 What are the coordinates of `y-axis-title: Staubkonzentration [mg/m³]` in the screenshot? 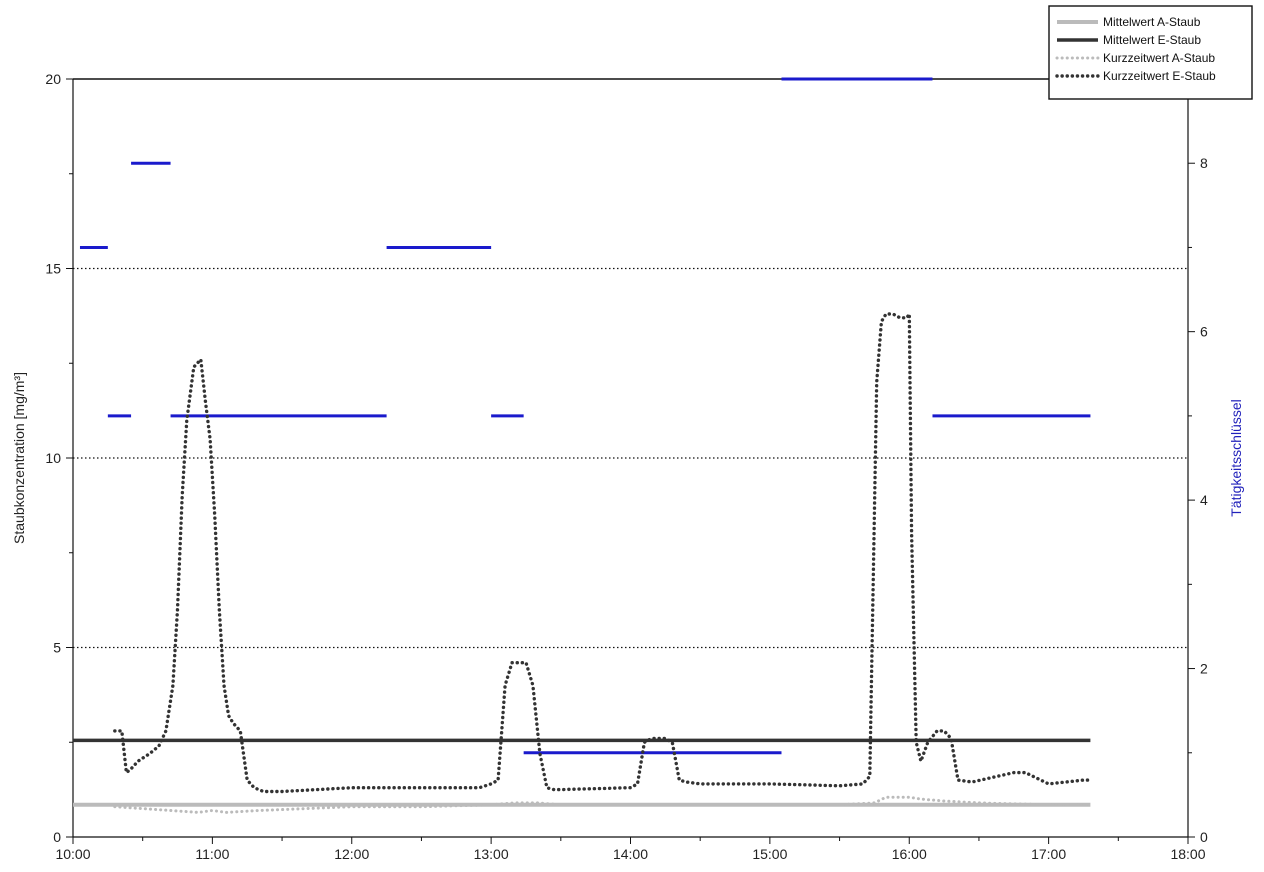 It's located at (19, 458).